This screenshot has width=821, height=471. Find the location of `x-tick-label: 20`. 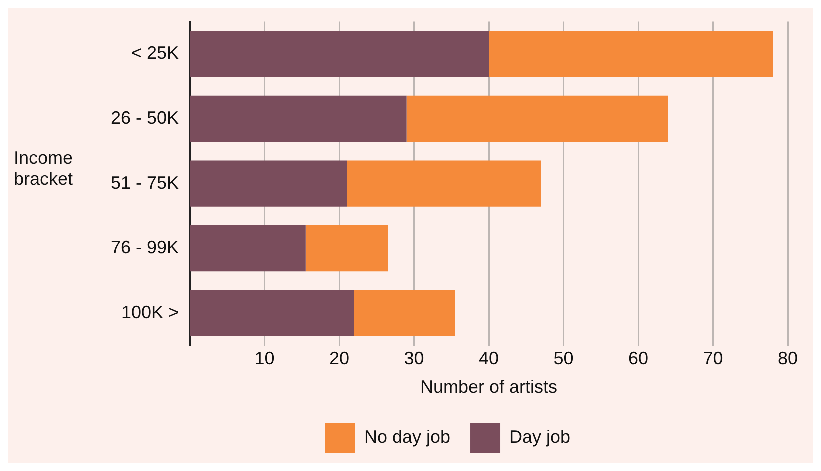

x-tick-label: 20 is located at coordinates (340, 358).